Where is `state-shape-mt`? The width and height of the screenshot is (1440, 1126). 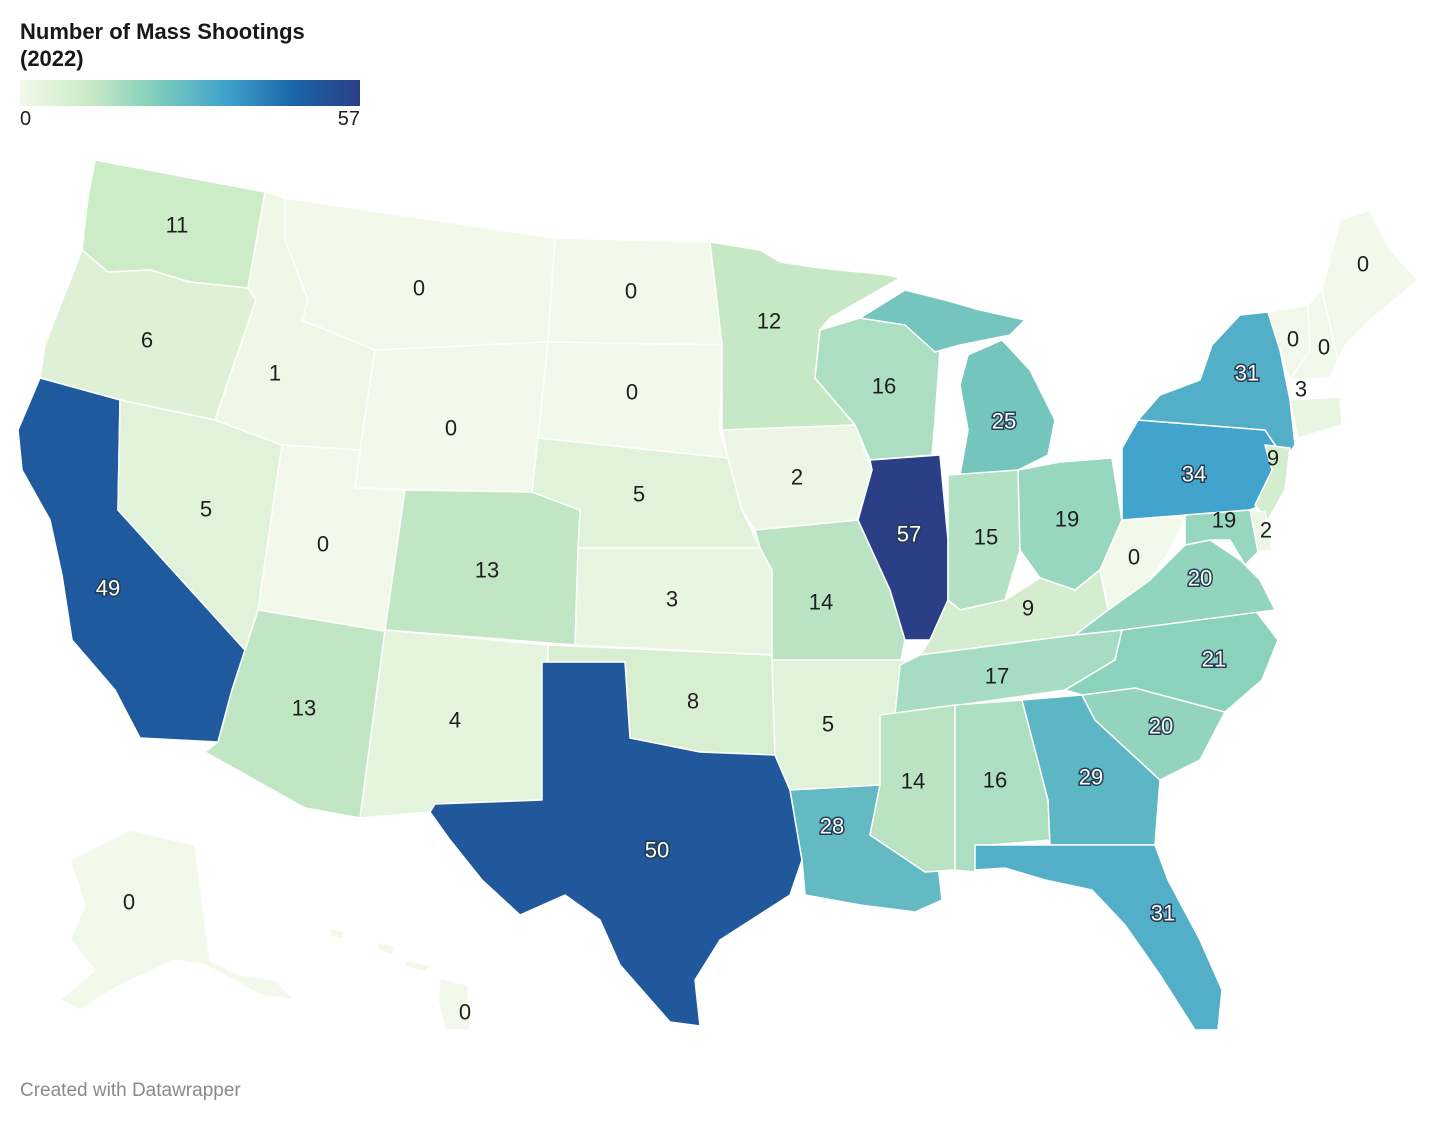 state-shape-mt is located at coordinates (420, 274).